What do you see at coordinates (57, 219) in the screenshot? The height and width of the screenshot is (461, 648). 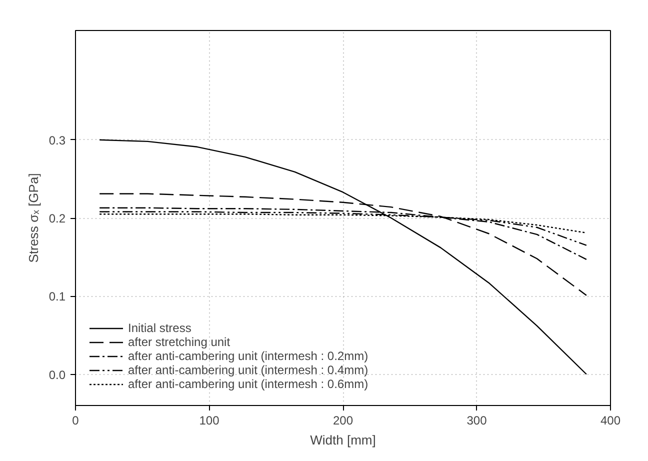 I see `y-tick-label: 0.2` at bounding box center [57, 219].